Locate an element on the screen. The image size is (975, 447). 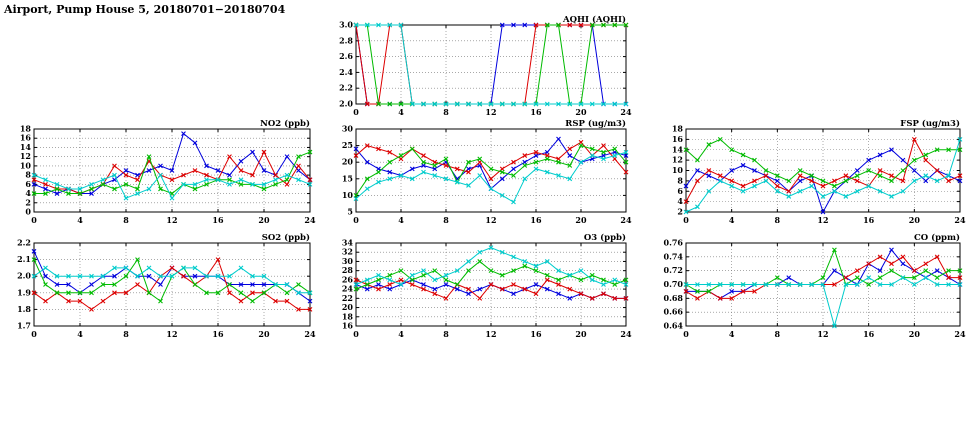
svg-text: CO (ppm) is located at coordinates (937, 237).